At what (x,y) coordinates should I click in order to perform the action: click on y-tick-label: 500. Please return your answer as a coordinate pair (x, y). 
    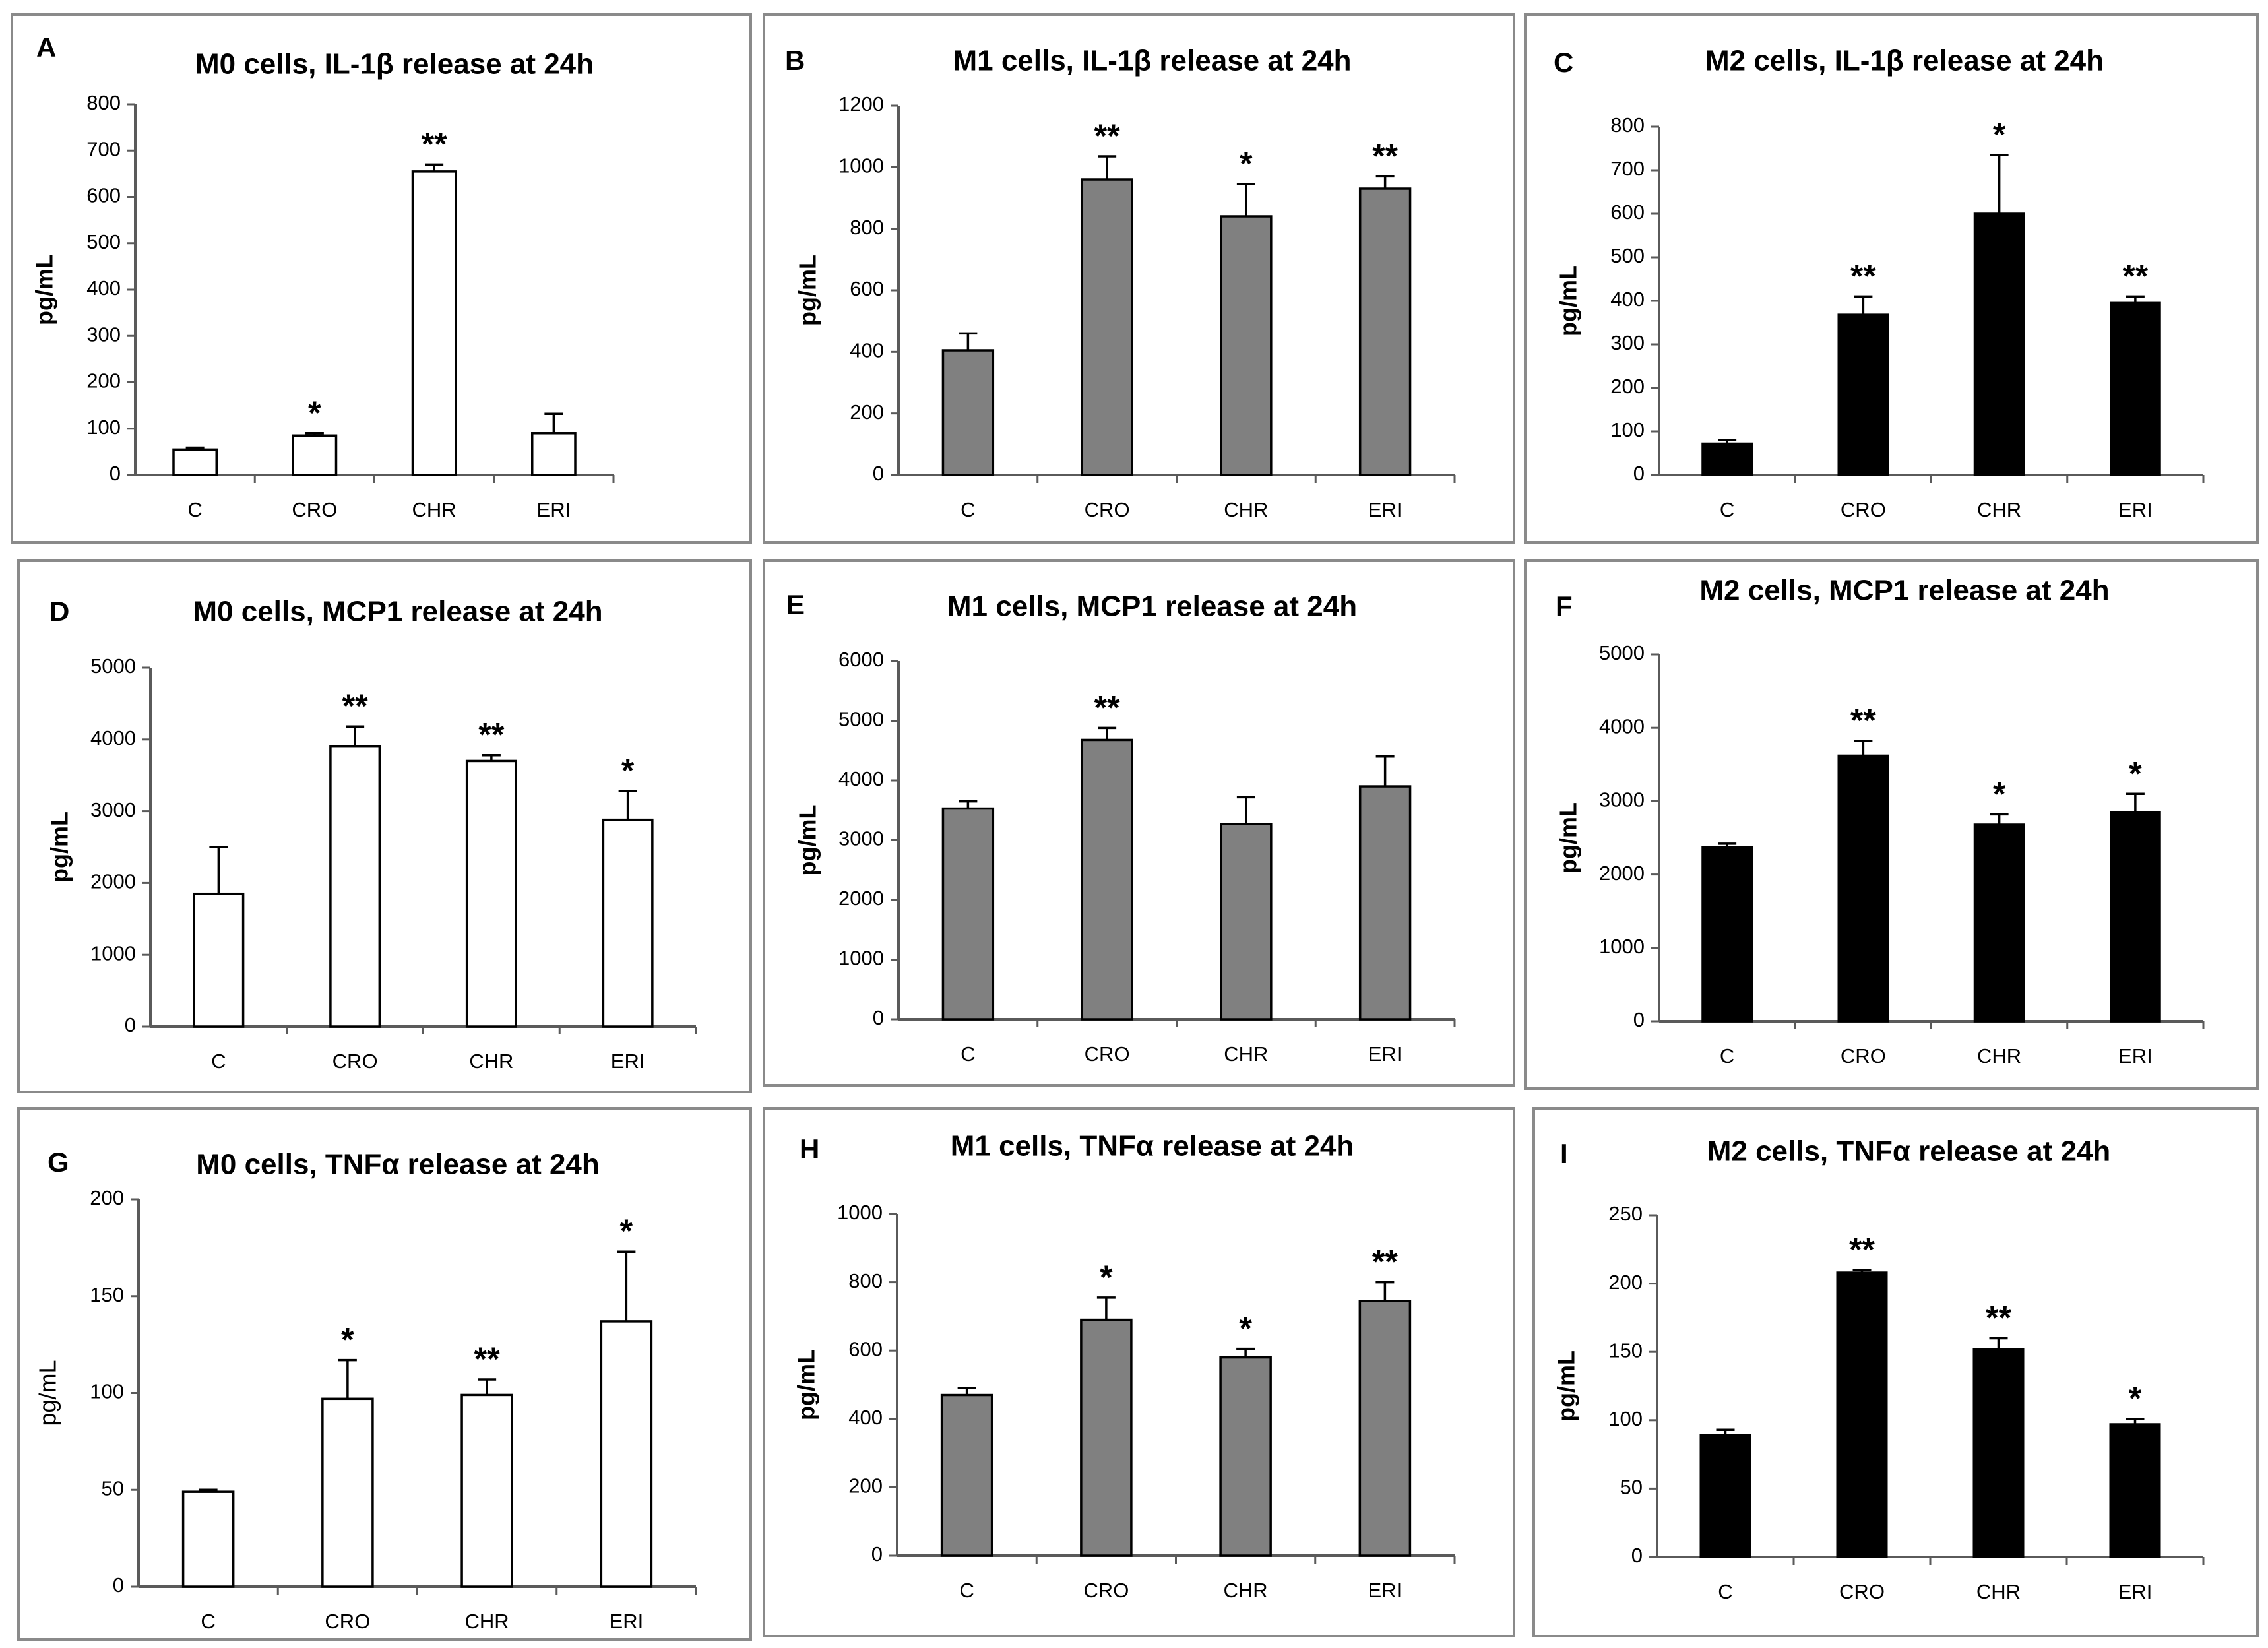
    Looking at the image, I should click on (103, 241).